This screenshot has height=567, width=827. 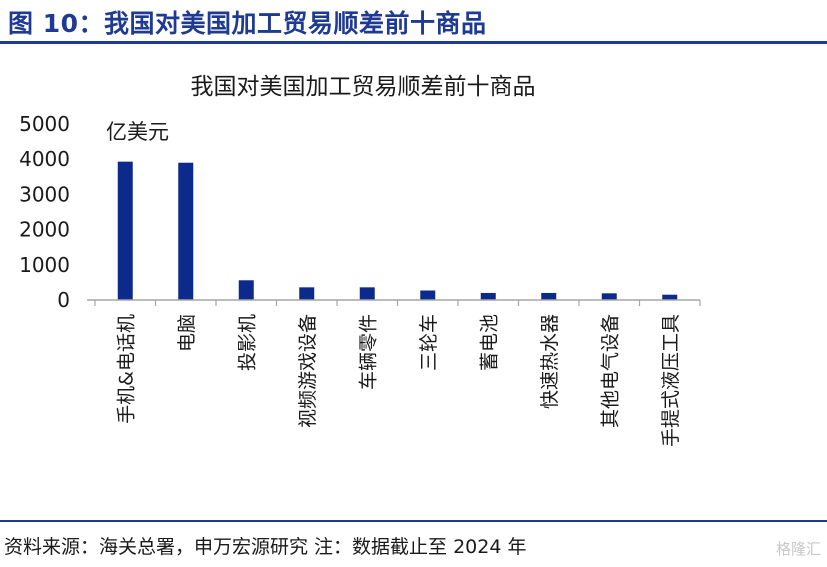 I want to click on y-tick-label: 3000, so click(x=44, y=194).